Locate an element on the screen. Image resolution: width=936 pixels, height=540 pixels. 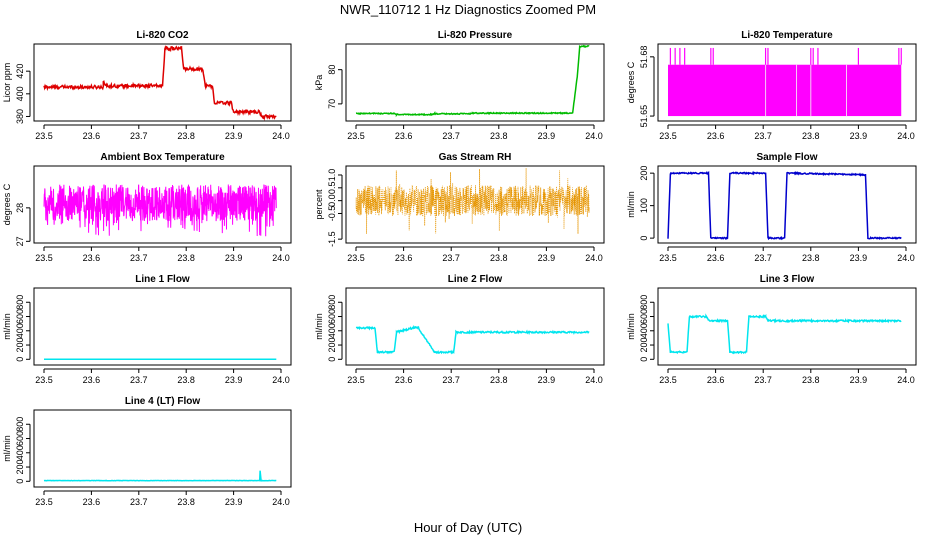
y-axis-label: Licor ppm is located at coordinates (7, 83).